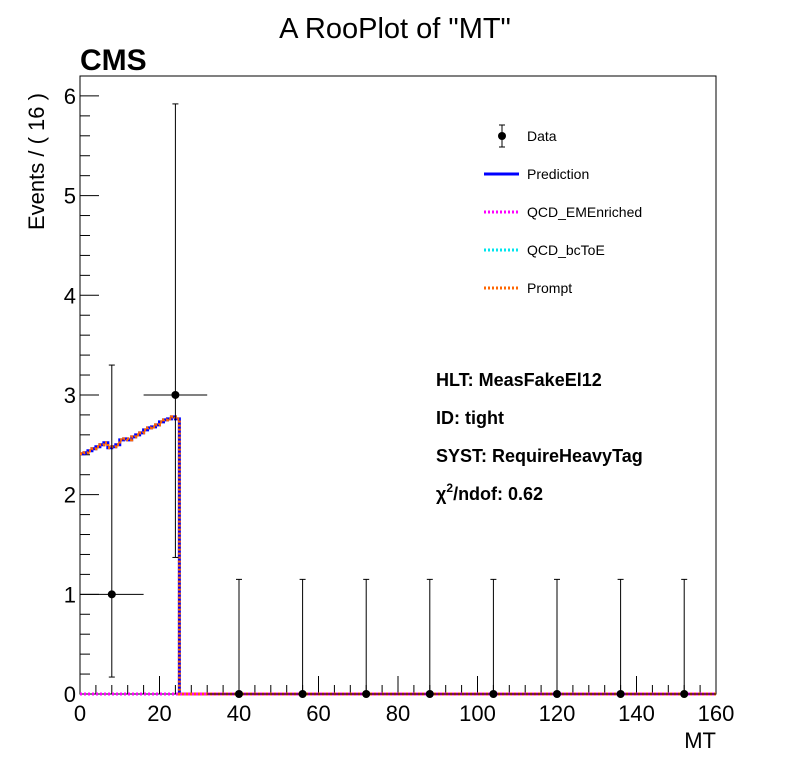  I want to click on chi2-value: /ndof: 0.62, so click(498, 494).